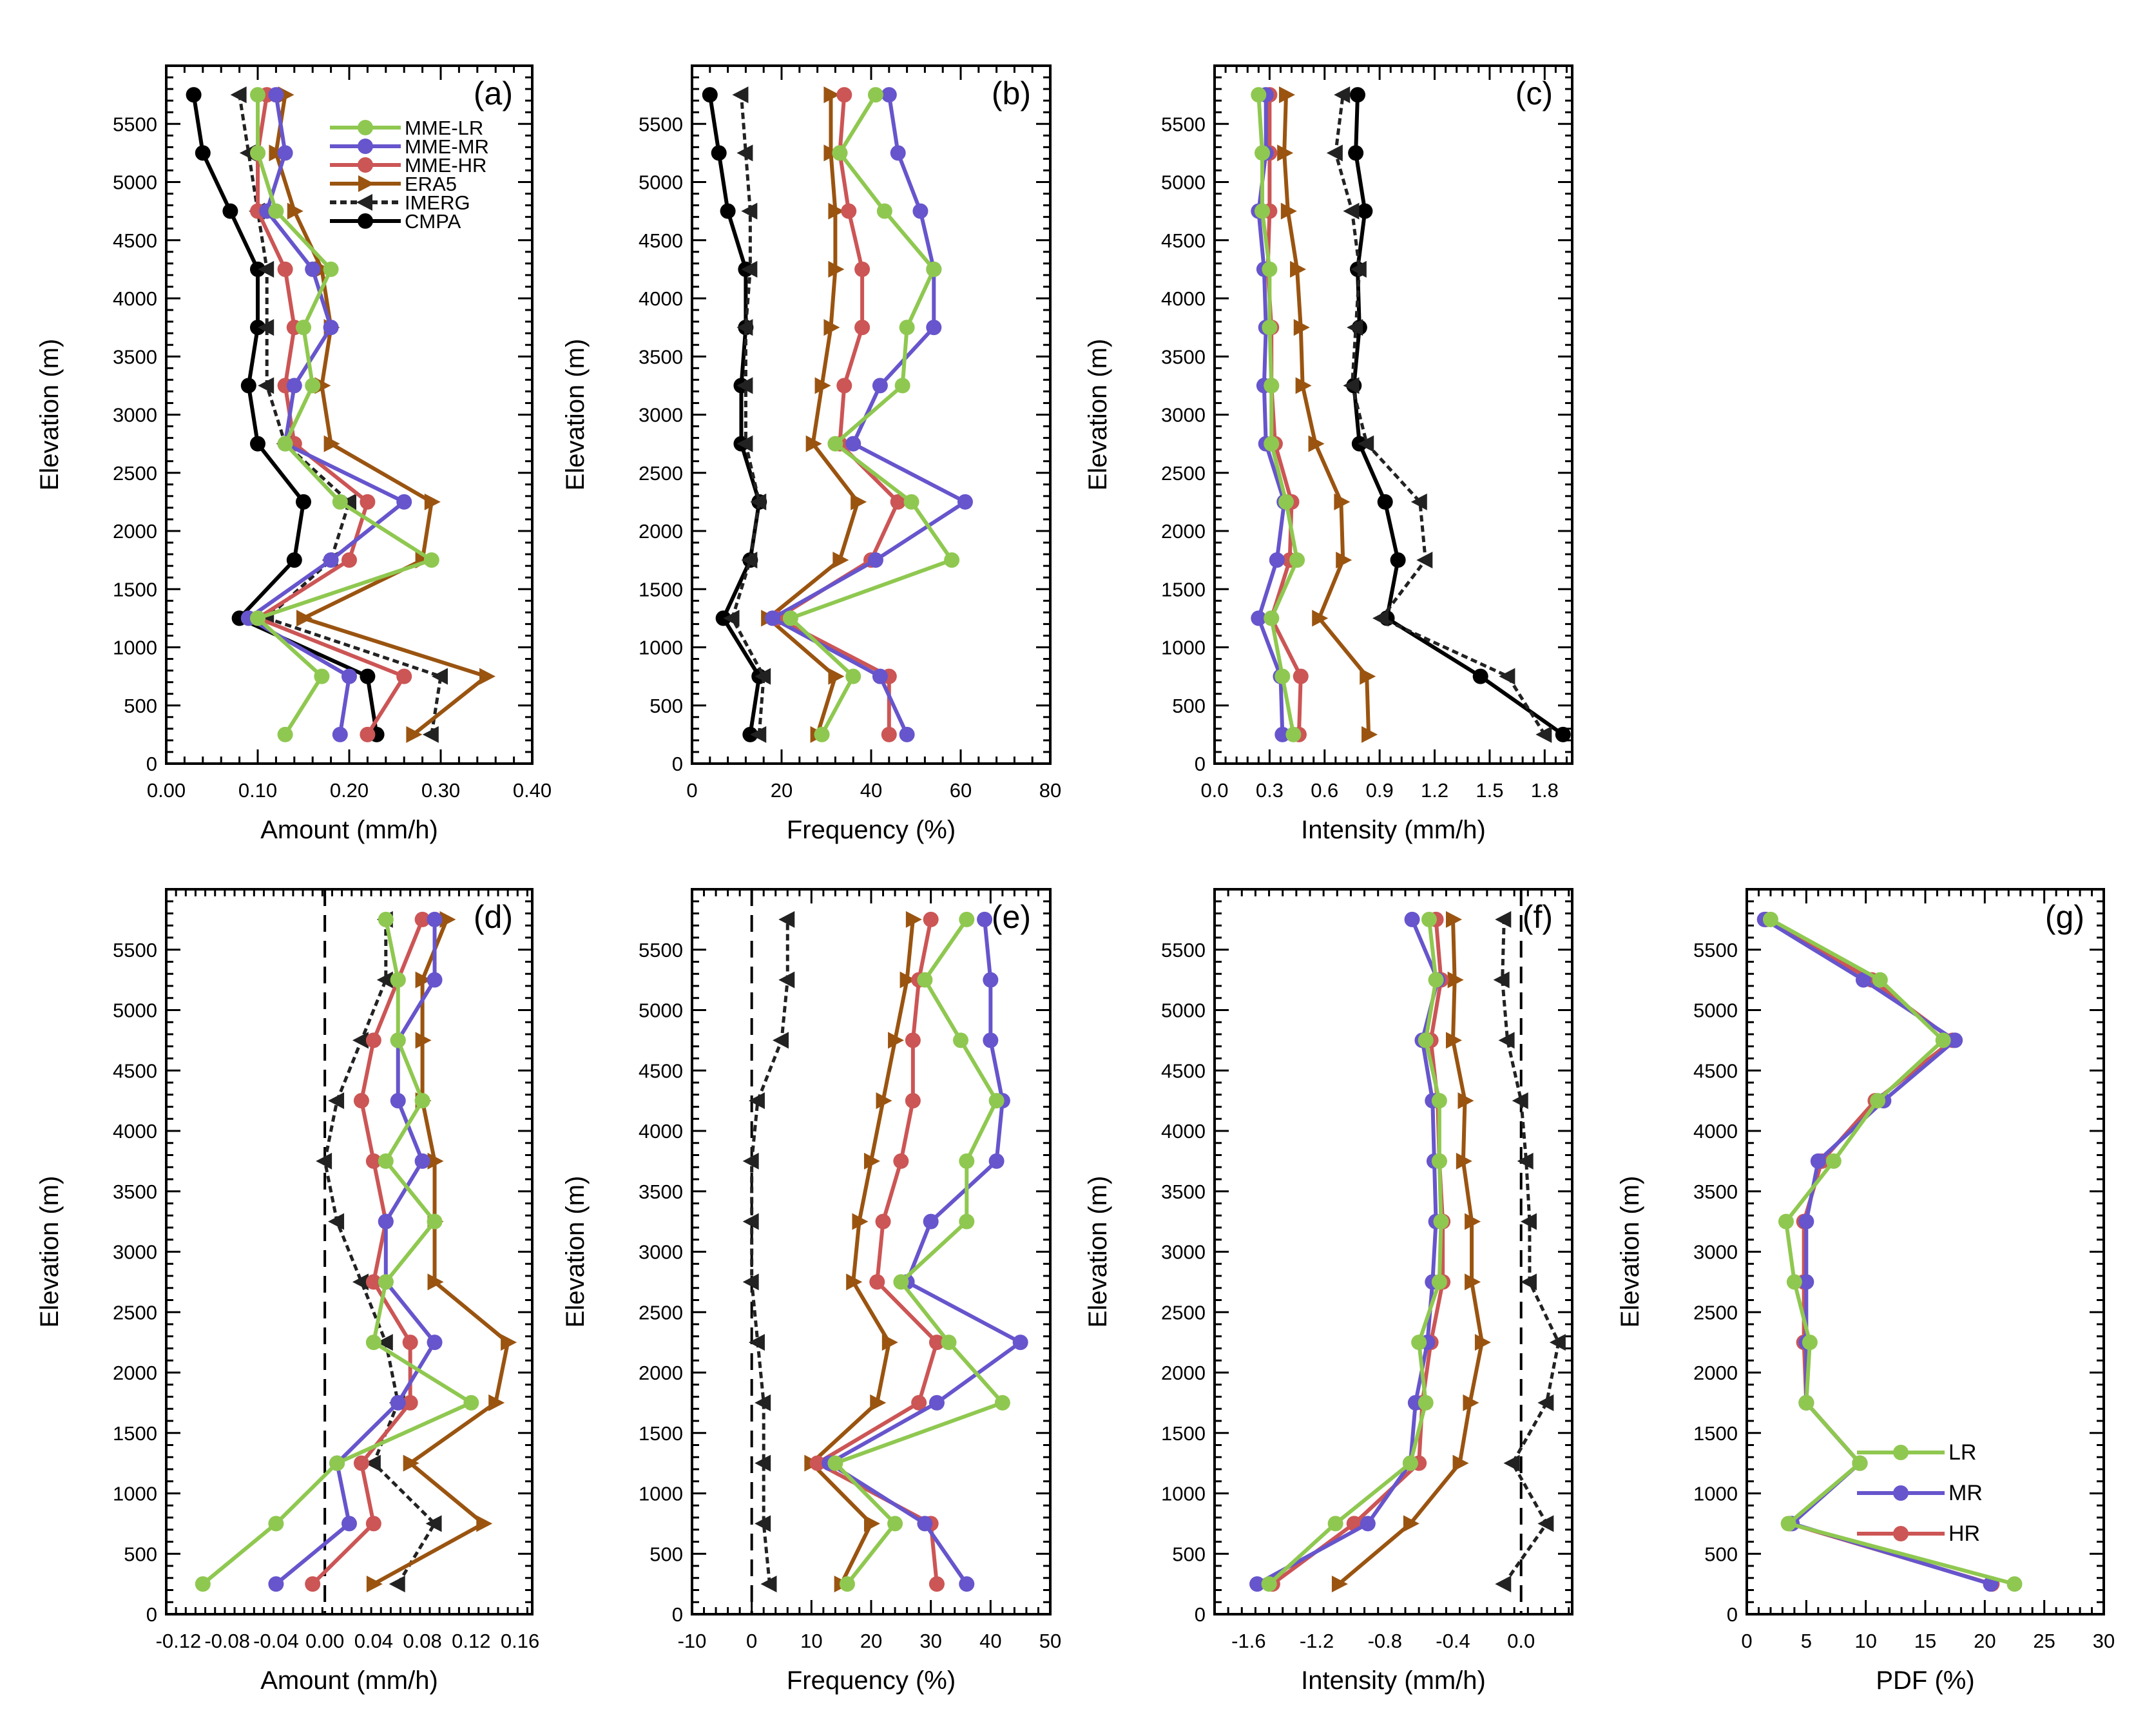 The height and width of the screenshot is (1736, 2145). What do you see at coordinates (349, 830) in the screenshot?
I see `x-axis-label: Amount (mm/h)` at bounding box center [349, 830].